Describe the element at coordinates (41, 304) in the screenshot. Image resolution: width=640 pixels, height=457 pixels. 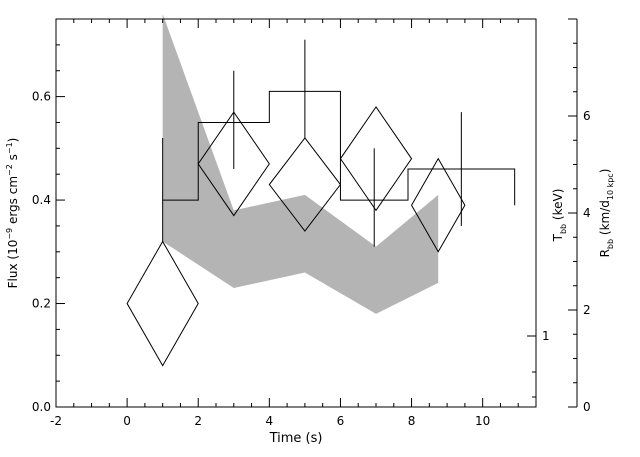
I see `y-tick-label-left: 0.2` at that location.